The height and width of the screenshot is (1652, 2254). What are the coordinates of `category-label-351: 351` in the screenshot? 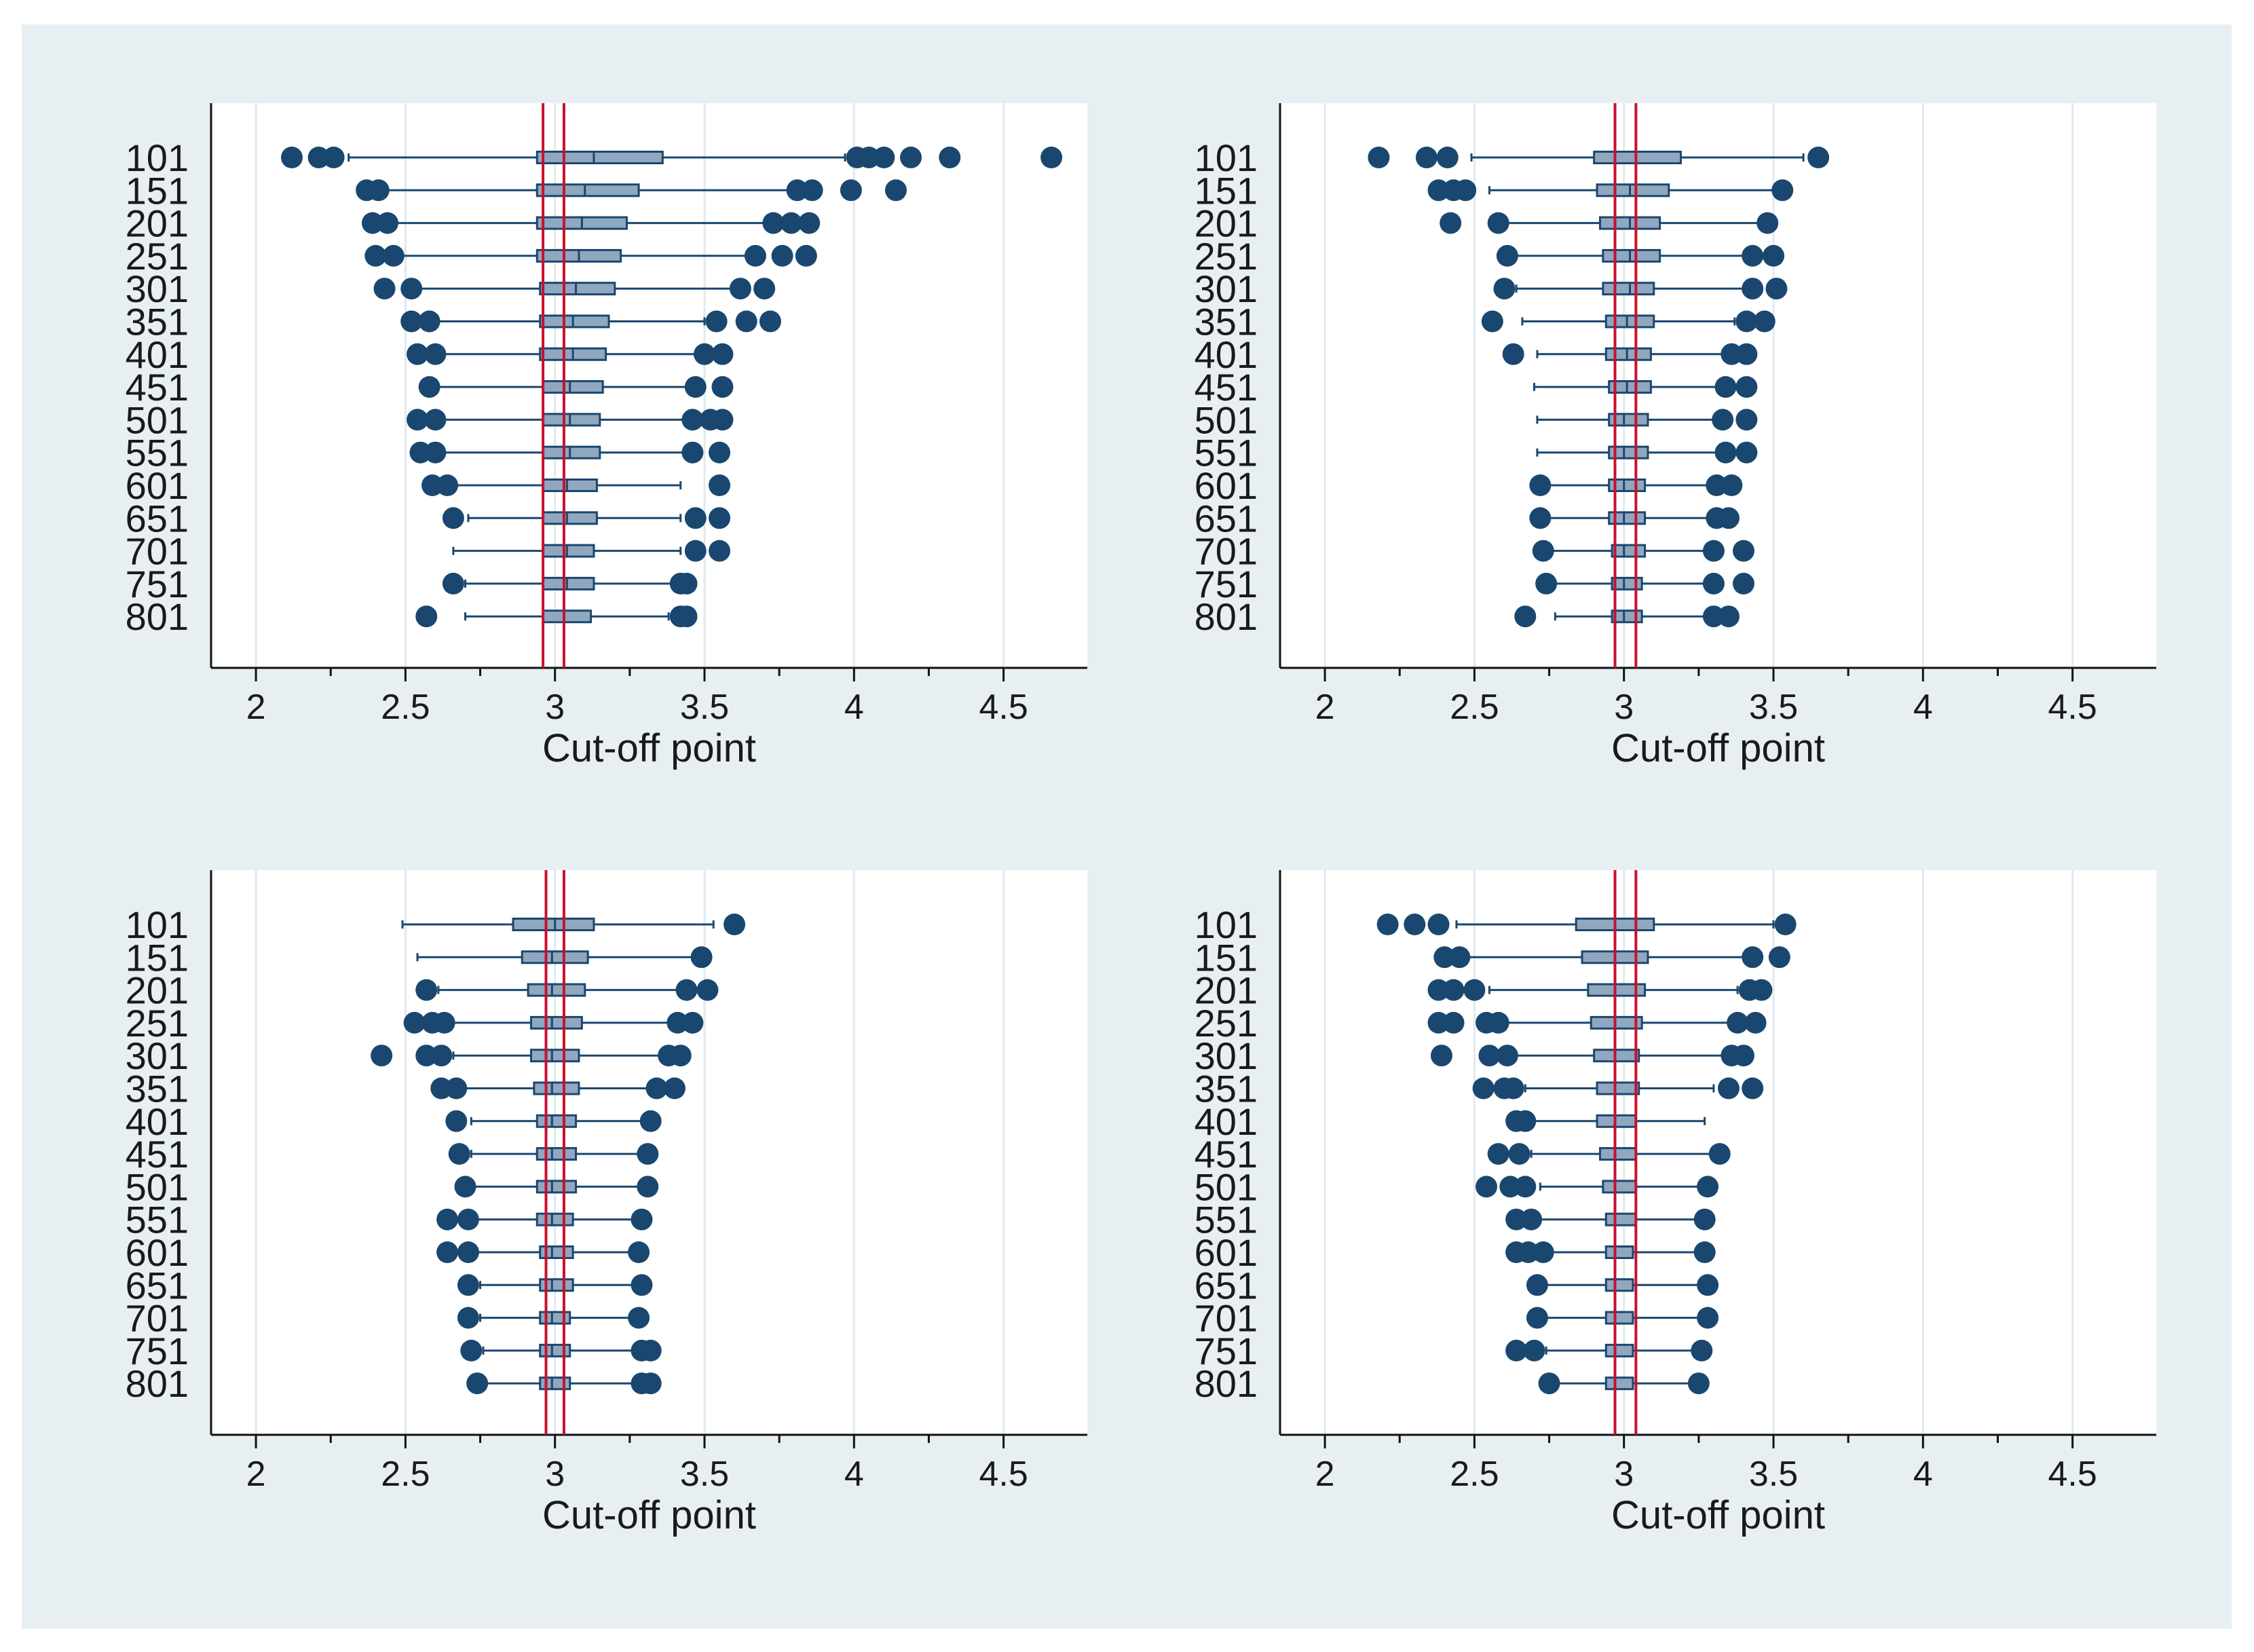 It's located at (1226, 1089).